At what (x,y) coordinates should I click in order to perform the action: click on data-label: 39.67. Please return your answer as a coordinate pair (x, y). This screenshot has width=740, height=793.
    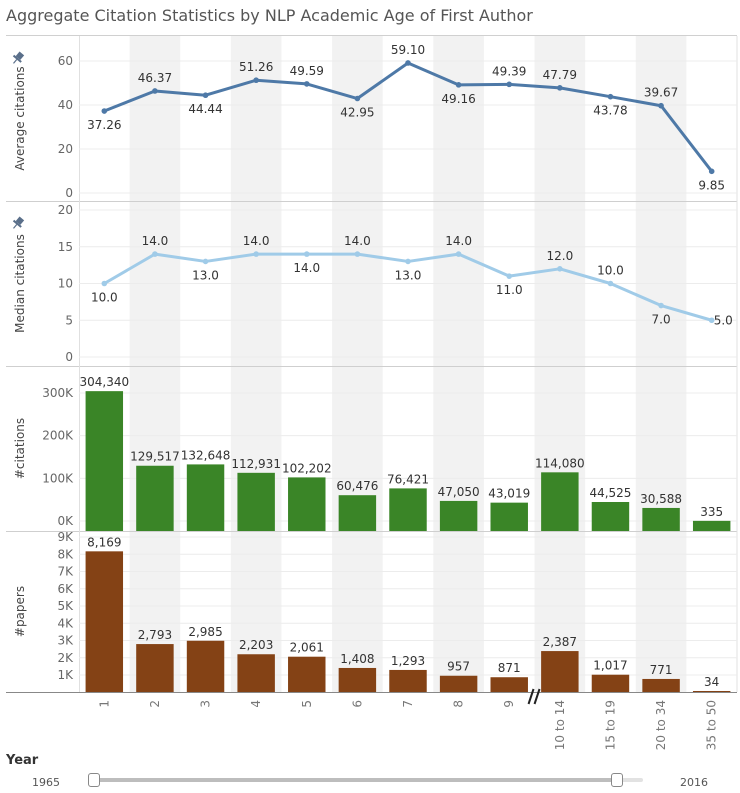
    Looking at the image, I should click on (661, 93).